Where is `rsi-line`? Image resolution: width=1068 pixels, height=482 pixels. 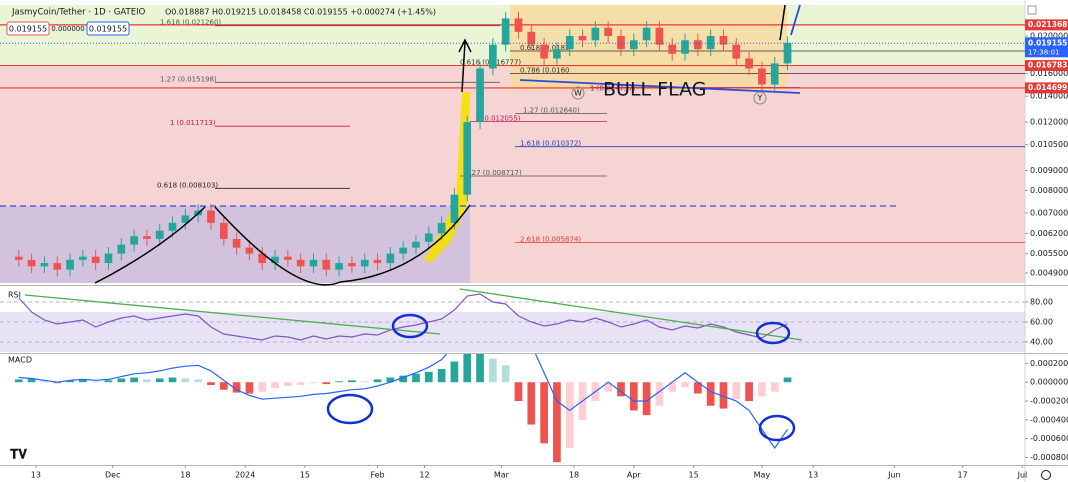 rsi-line is located at coordinates (403, 317).